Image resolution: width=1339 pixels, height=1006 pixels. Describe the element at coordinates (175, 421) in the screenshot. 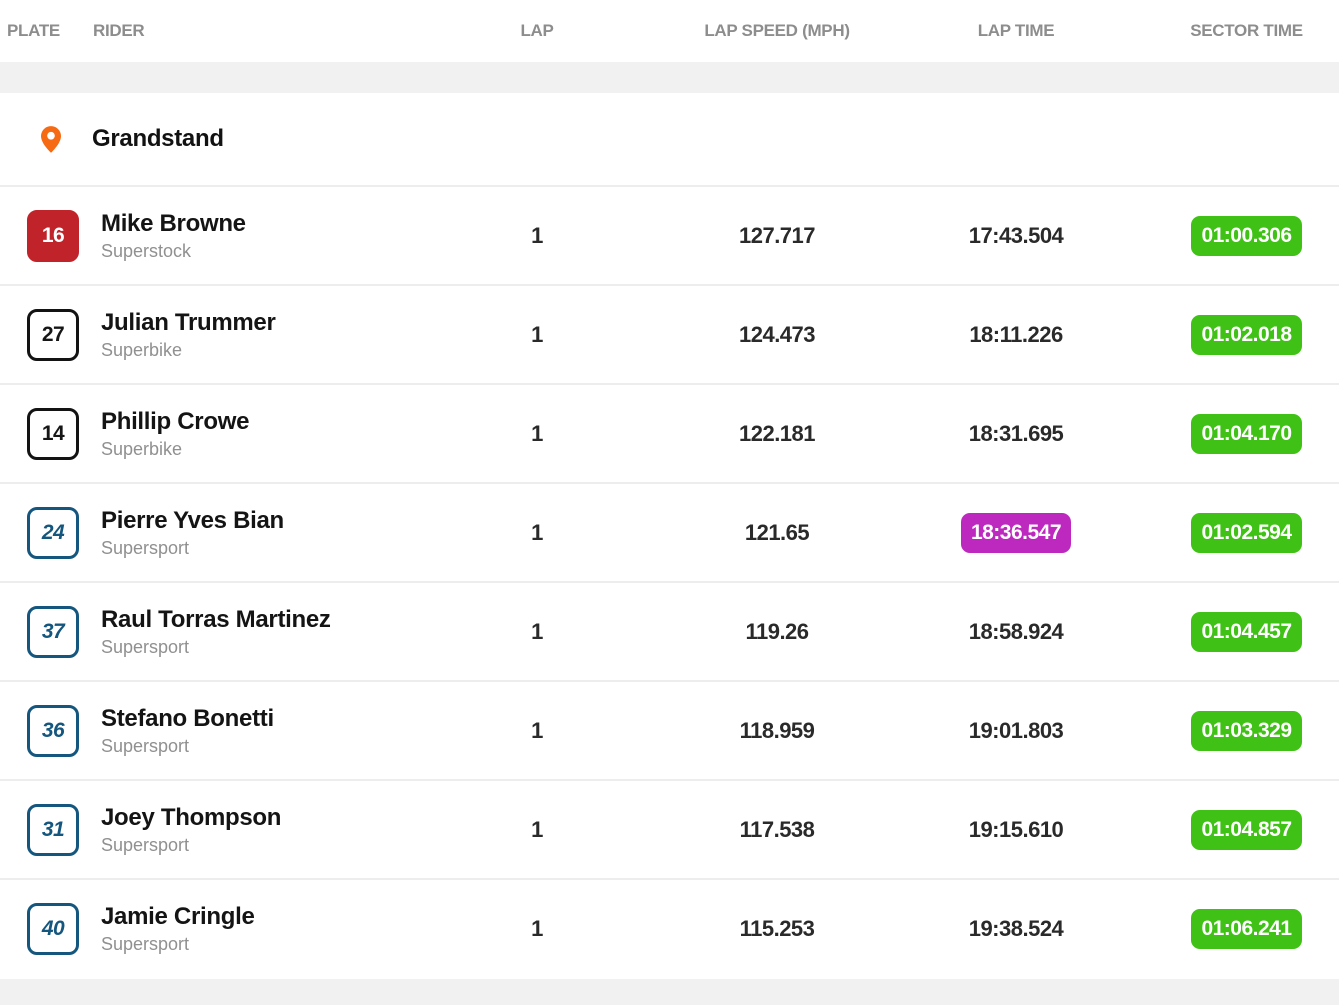

I see `rider-name: Phillip Crowe` at that location.